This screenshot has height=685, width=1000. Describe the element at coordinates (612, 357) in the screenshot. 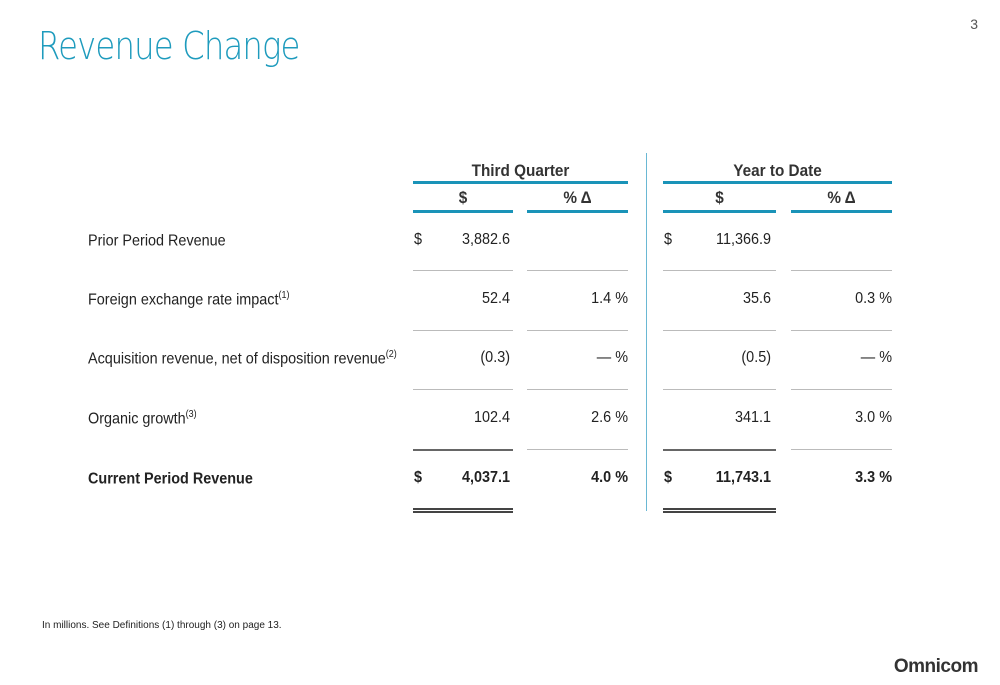

I see `tq-pct: — %` at that location.